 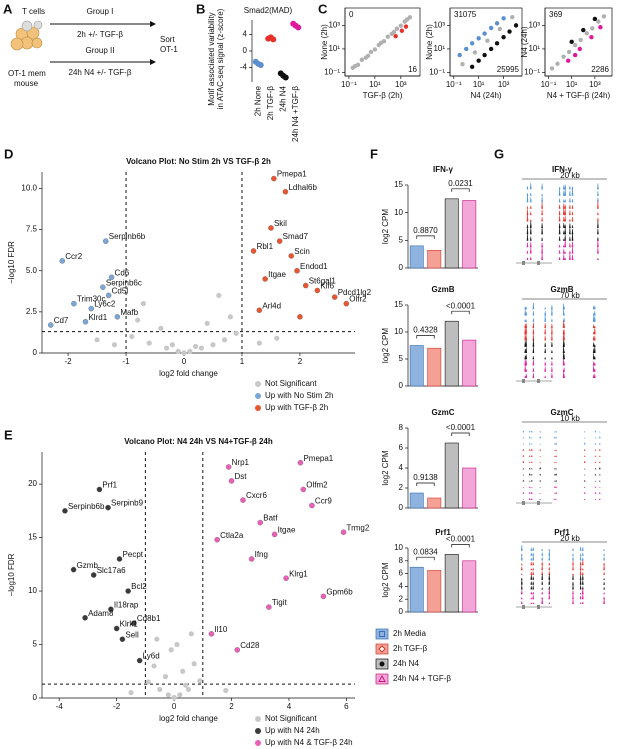 What do you see at coordinates (309, 742) in the screenshot?
I see `legend-label: Up with N4 & TGF-β 24h` at bounding box center [309, 742].